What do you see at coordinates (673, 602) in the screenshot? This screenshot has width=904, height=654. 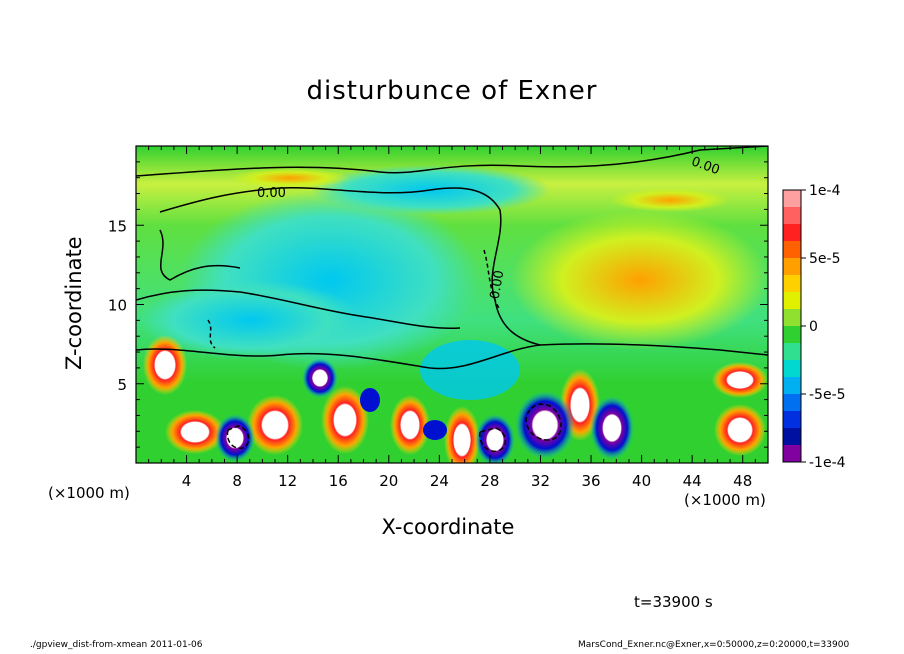 I see `time-annotation: t=33900 s` at bounding box center [673, 602].